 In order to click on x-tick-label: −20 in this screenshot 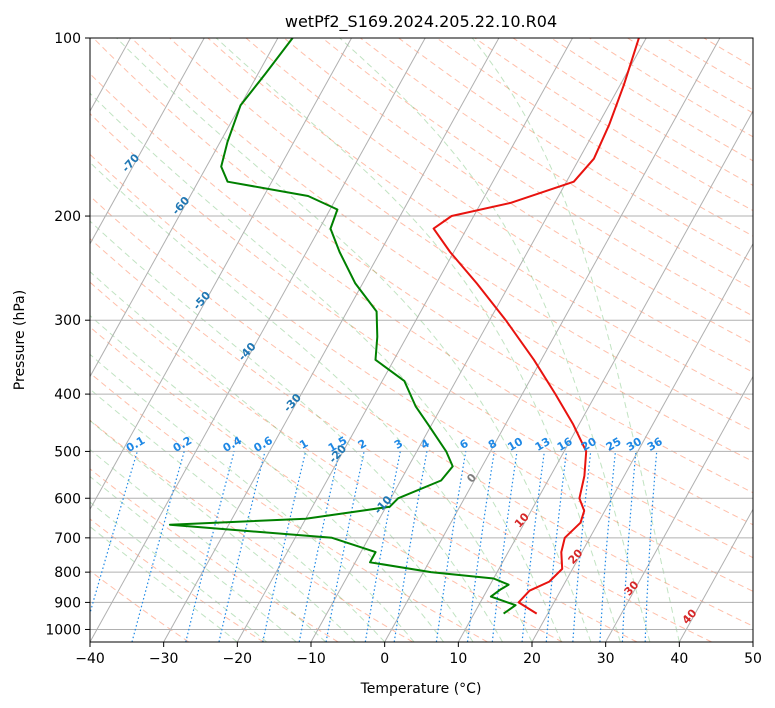, I will do `click(238, 659)`.